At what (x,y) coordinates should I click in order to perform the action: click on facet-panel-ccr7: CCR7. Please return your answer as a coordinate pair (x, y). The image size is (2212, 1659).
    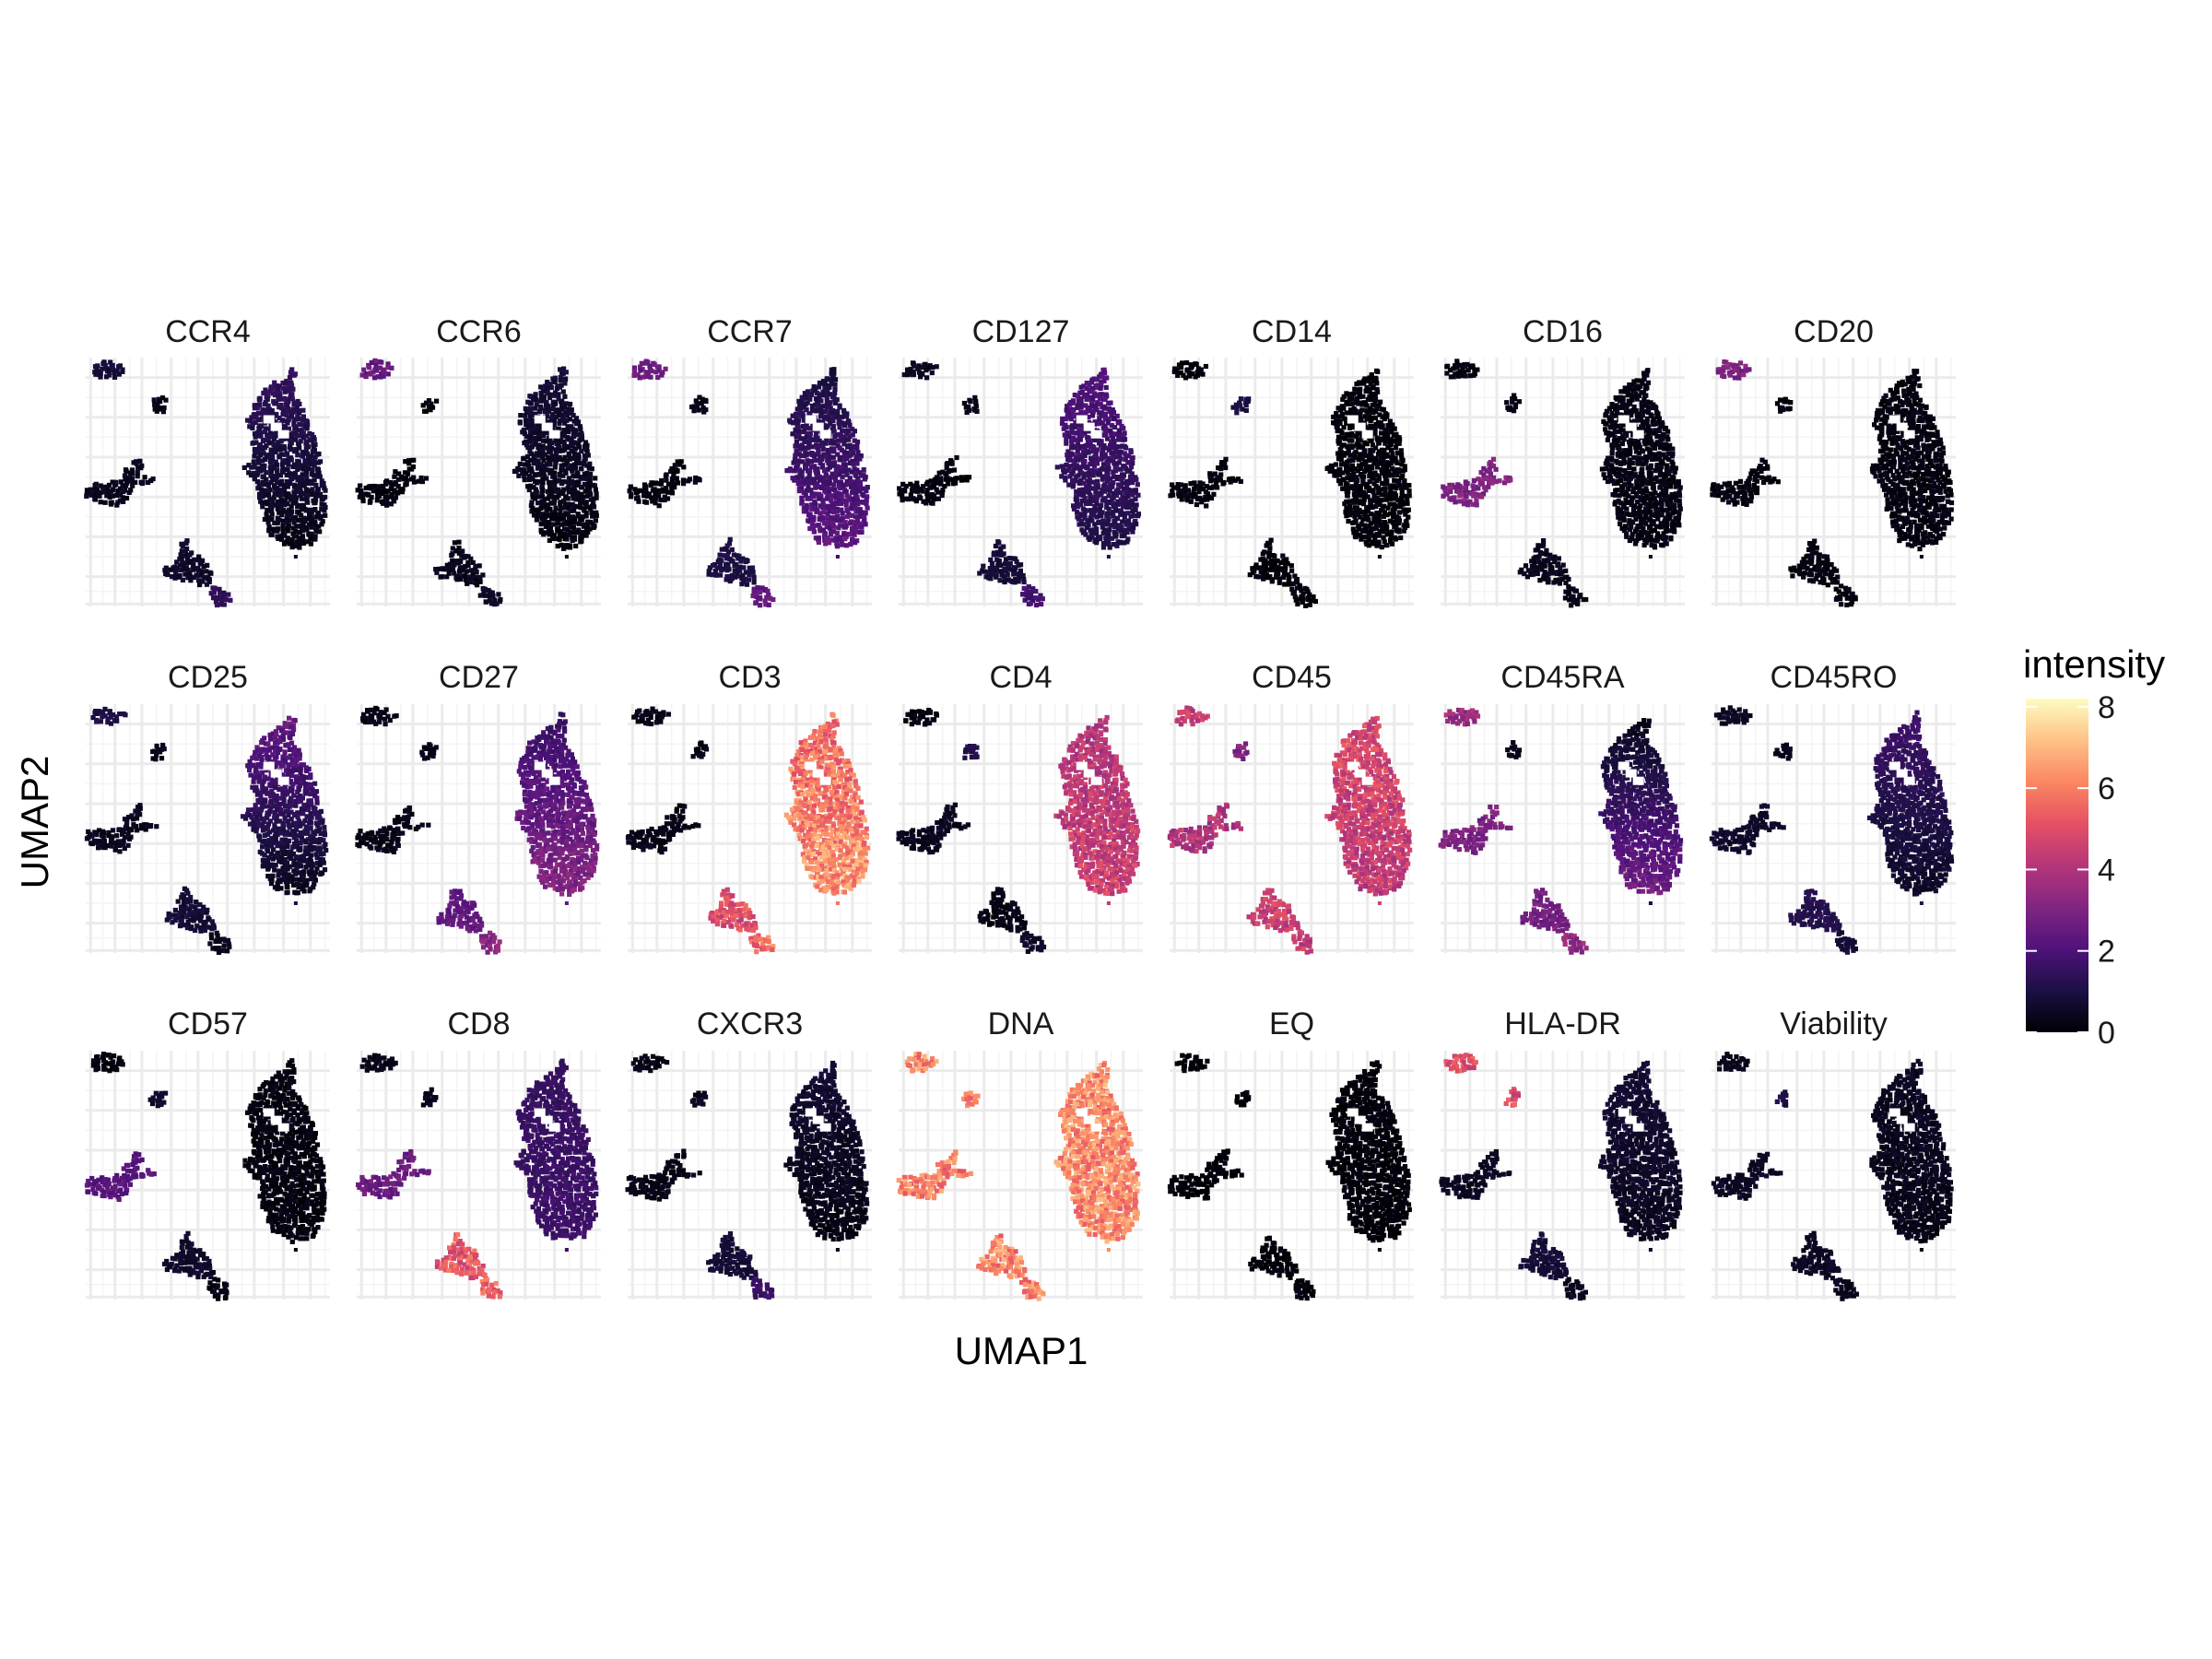
    Looking at the image, I should click on (750, 460).